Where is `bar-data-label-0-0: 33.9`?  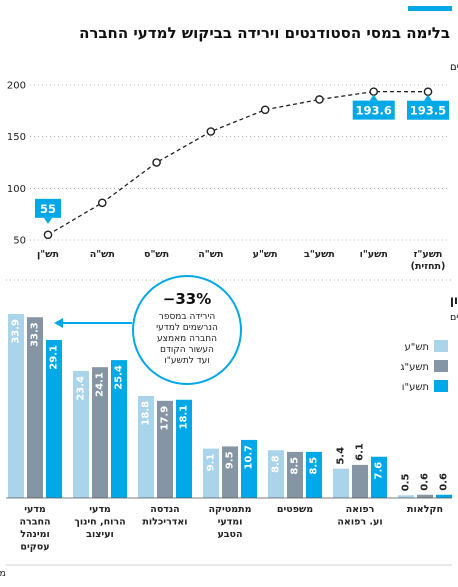
bar-data-label-0-0: 33.9 is located at coordinates (16, 331).